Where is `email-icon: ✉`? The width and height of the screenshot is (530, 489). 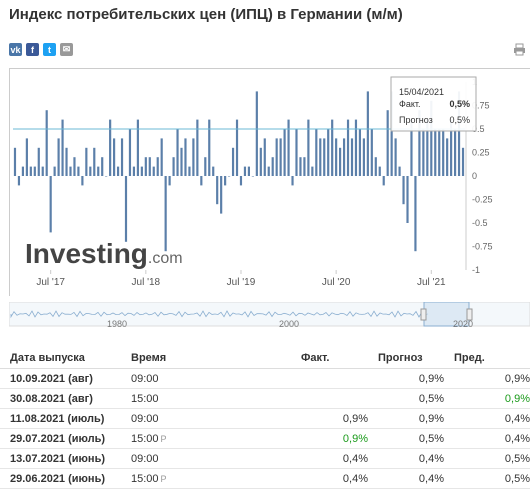
email-icon: ✉ is located at coordinates (66, 49).